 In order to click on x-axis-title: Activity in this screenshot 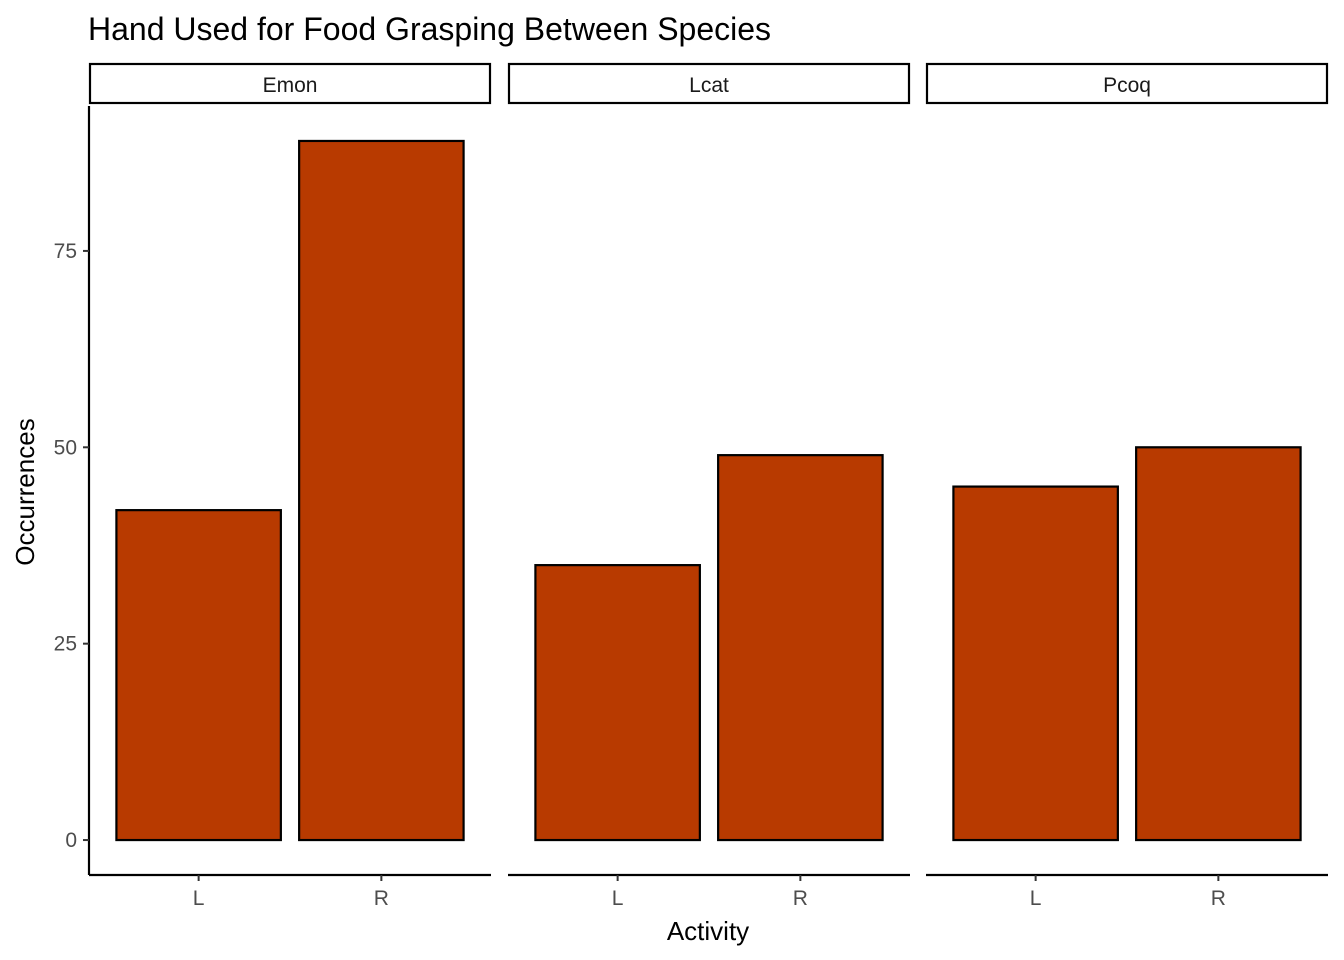, I will do `click(708, 931)`.